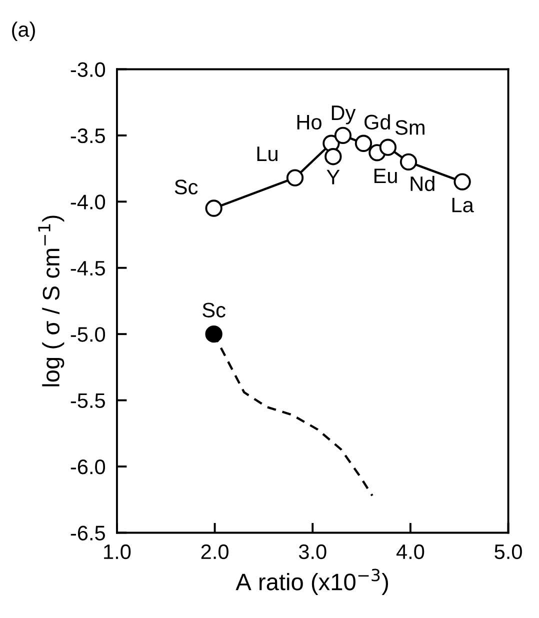 The height and width of the screenshot is (618, 539). Describe the element at coordinates (463, 205) in the screenshot. I see `annotation: La` at that location.